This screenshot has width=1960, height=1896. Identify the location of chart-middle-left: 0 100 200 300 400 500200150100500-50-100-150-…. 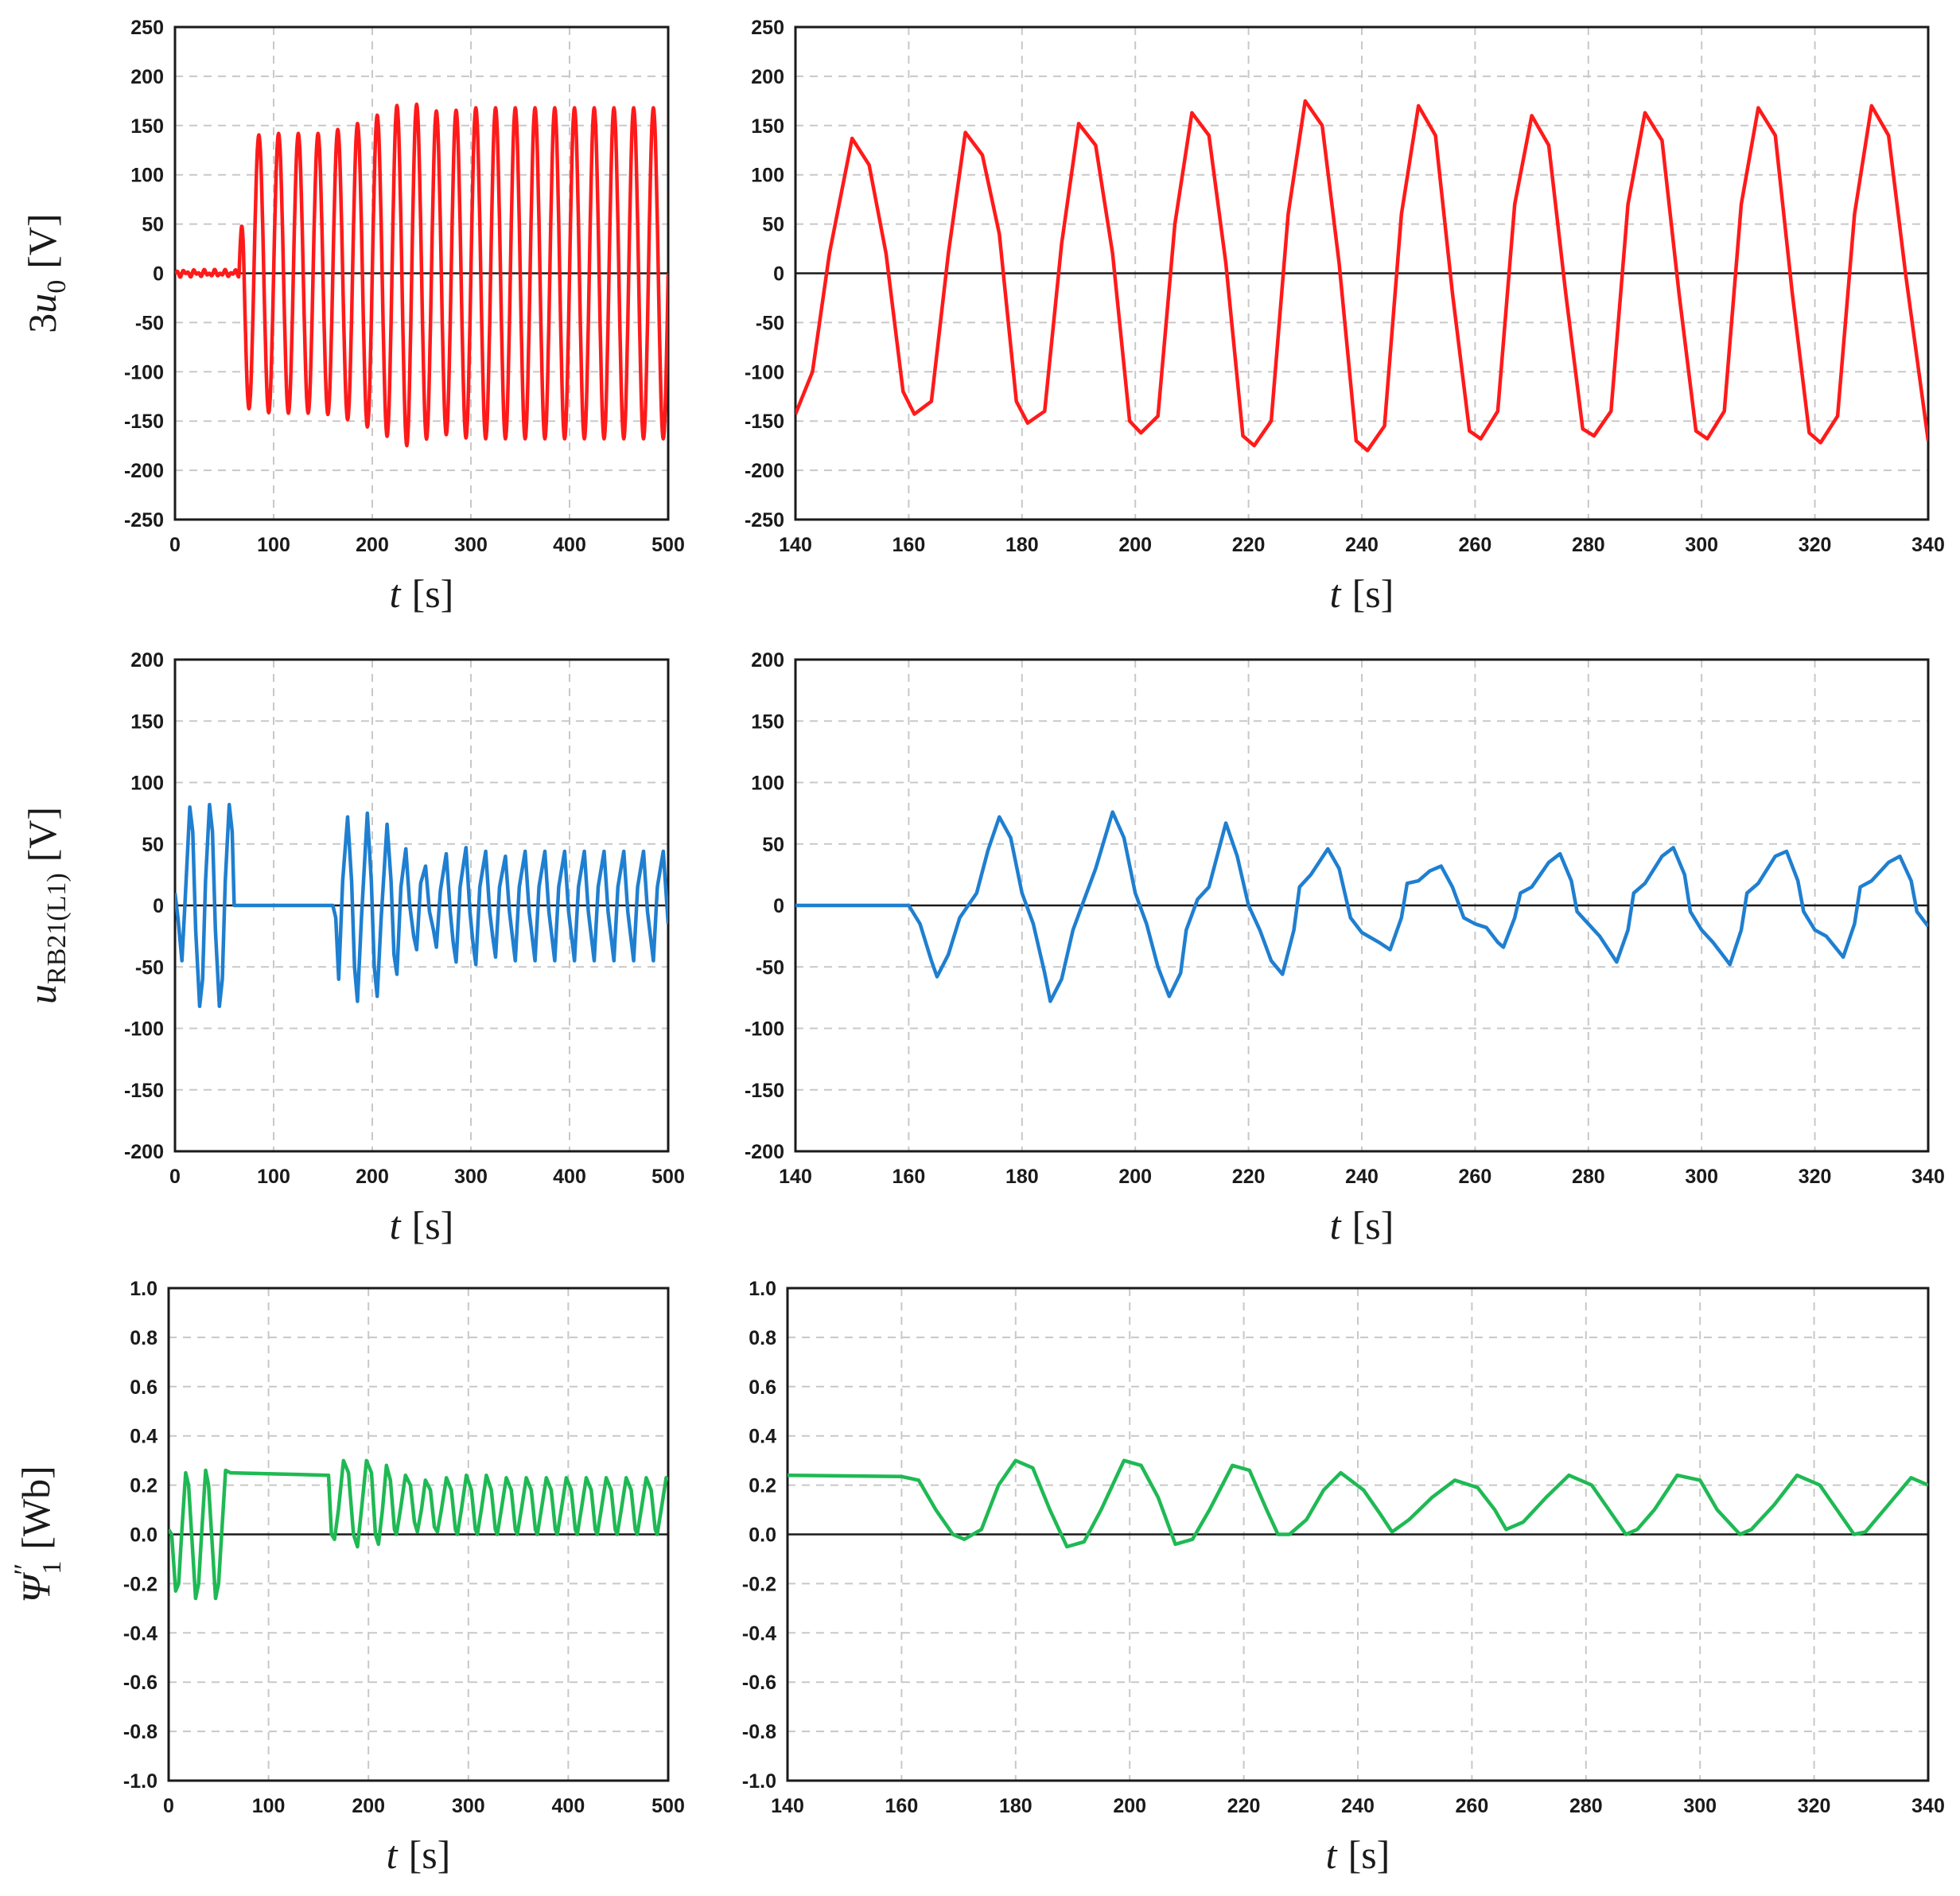
(352, 949).